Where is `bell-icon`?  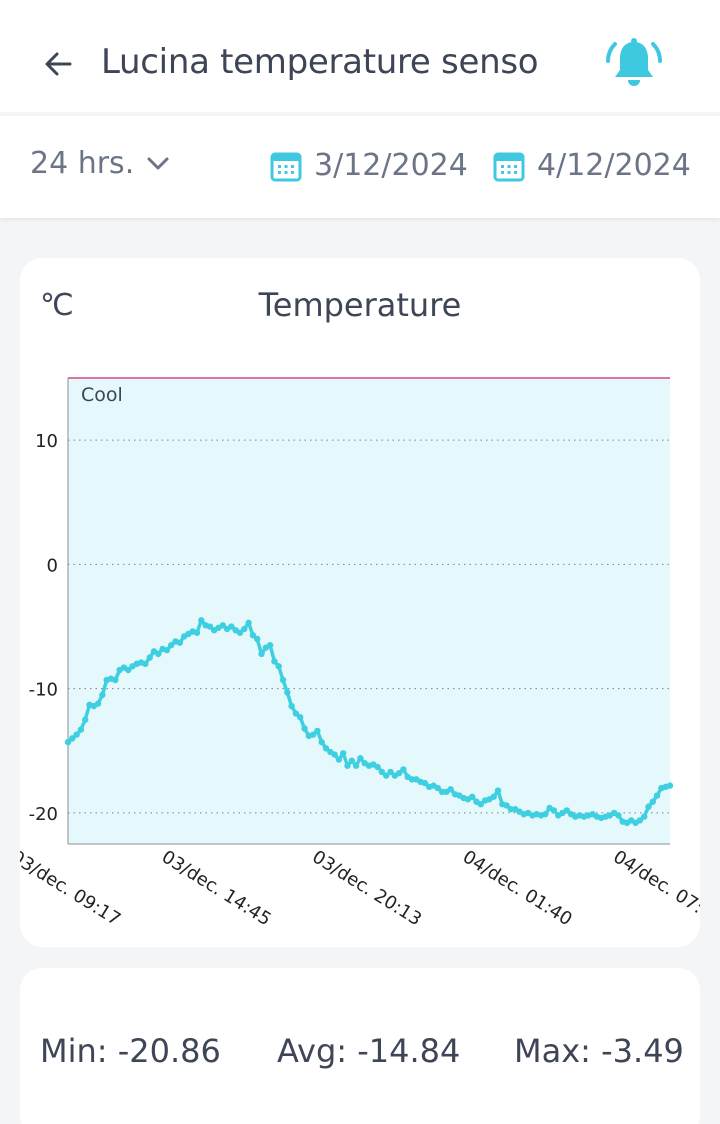
bell-icon is located at coordinates (634, 62).